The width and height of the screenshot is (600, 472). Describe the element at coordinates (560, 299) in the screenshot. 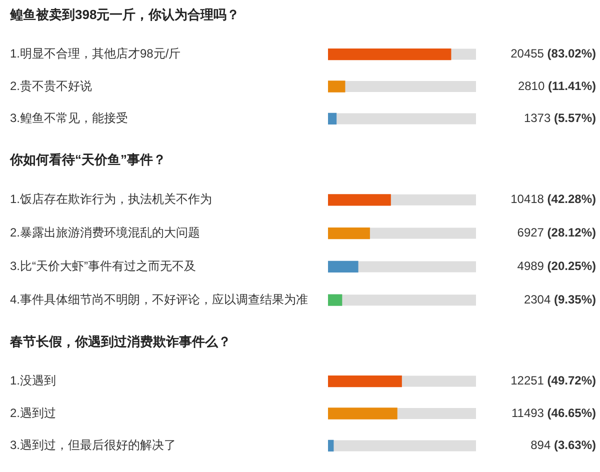

I see `data-label: 2304 (9.35%)` at that location.